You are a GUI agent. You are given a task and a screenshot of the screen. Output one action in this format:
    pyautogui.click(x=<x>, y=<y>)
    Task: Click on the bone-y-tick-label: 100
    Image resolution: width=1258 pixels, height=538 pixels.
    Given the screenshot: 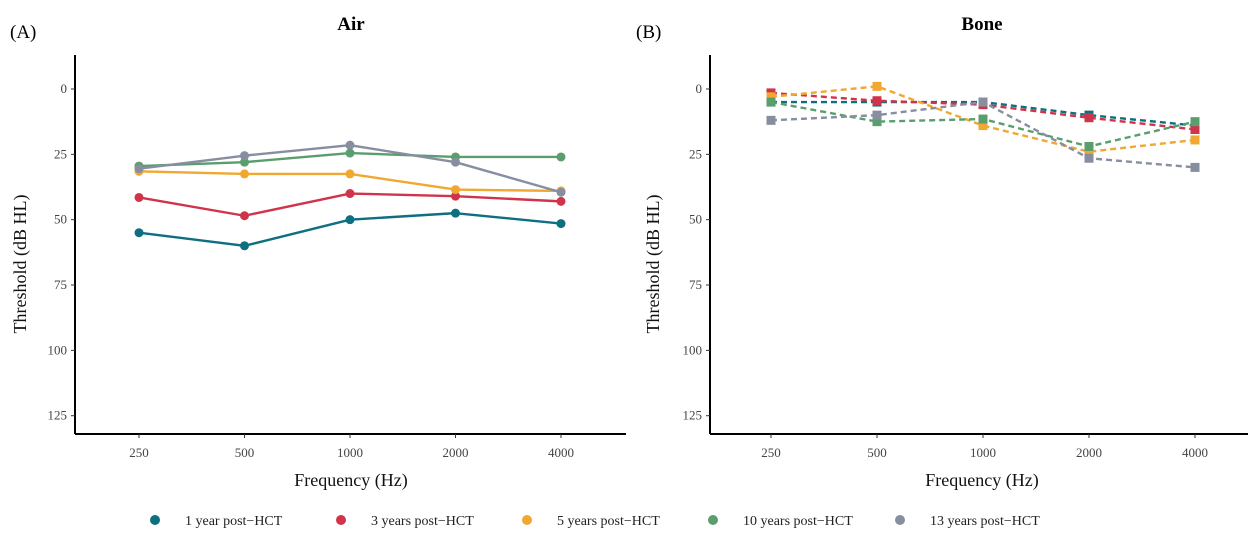 What is the action you would take?
    pyautogui.click(x=693, y=349)
    